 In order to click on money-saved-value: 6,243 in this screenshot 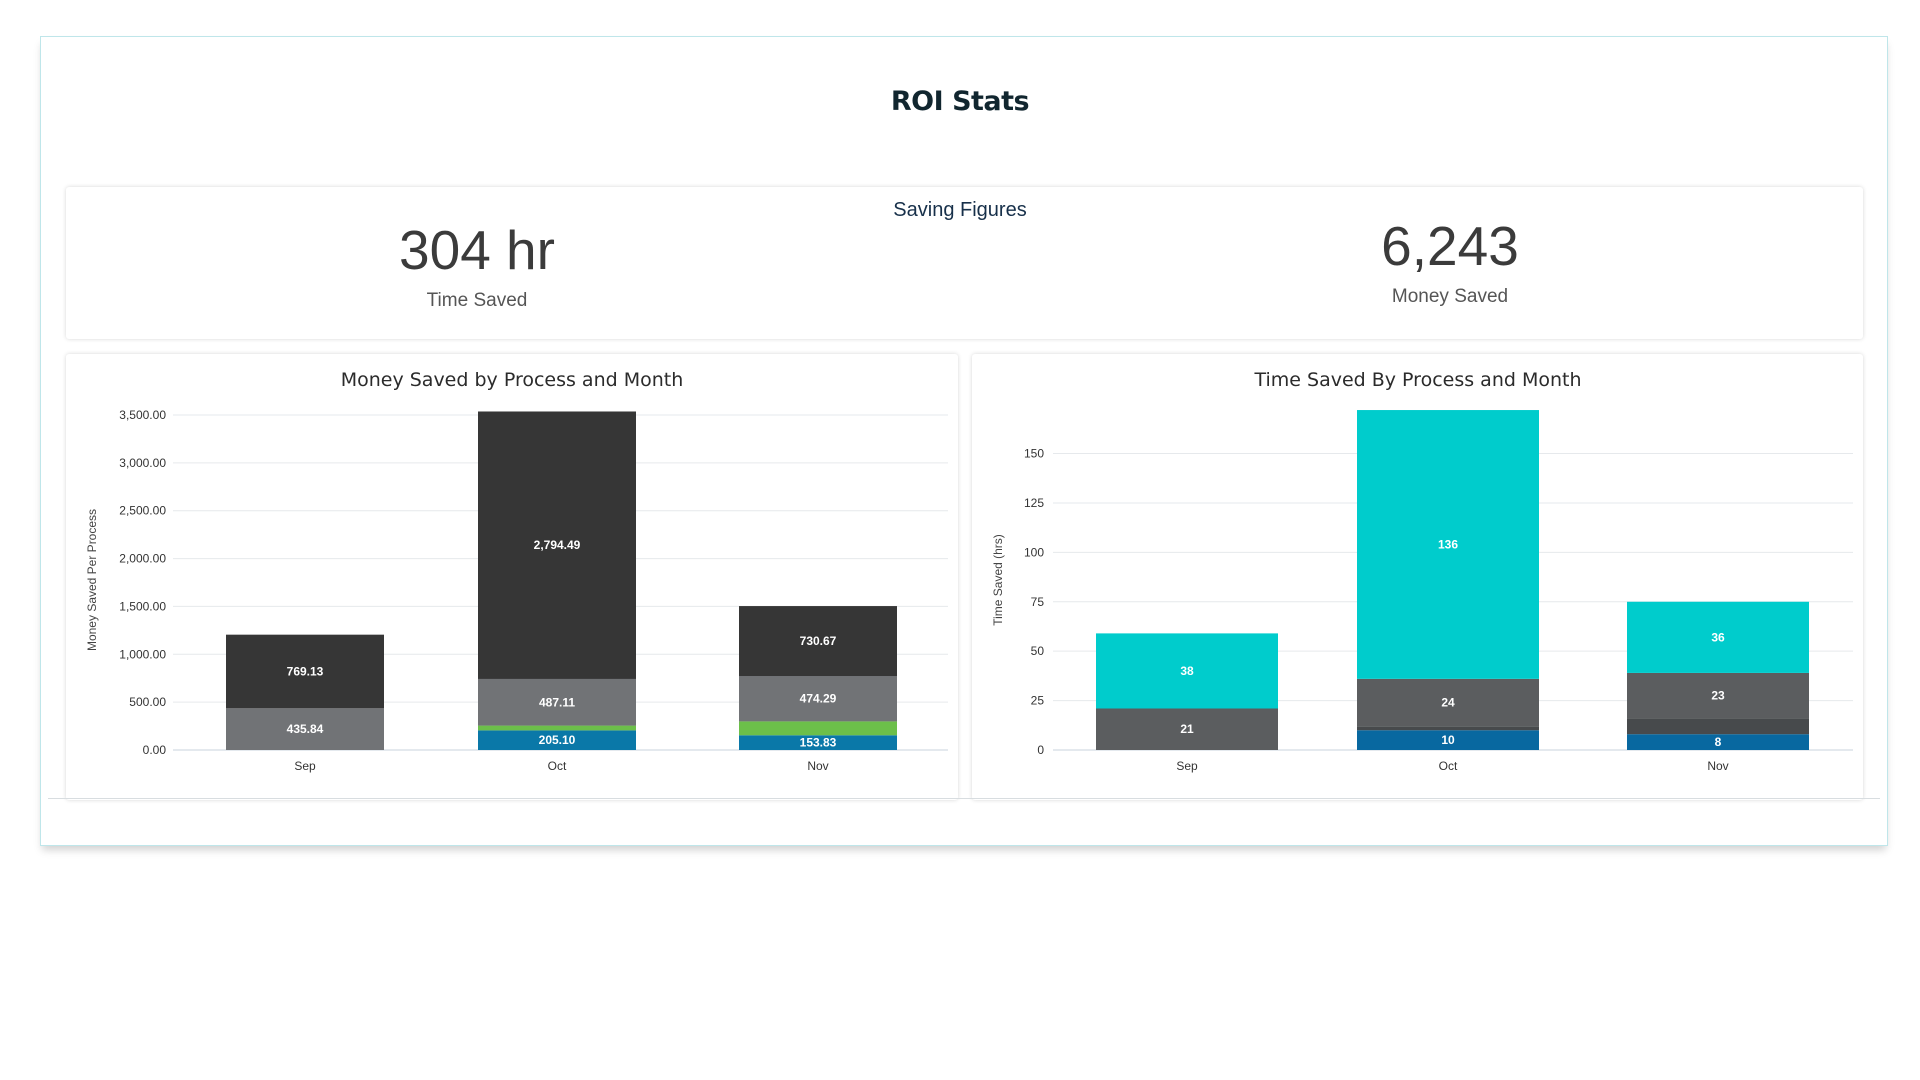, I will do `click(1450, 246)`.